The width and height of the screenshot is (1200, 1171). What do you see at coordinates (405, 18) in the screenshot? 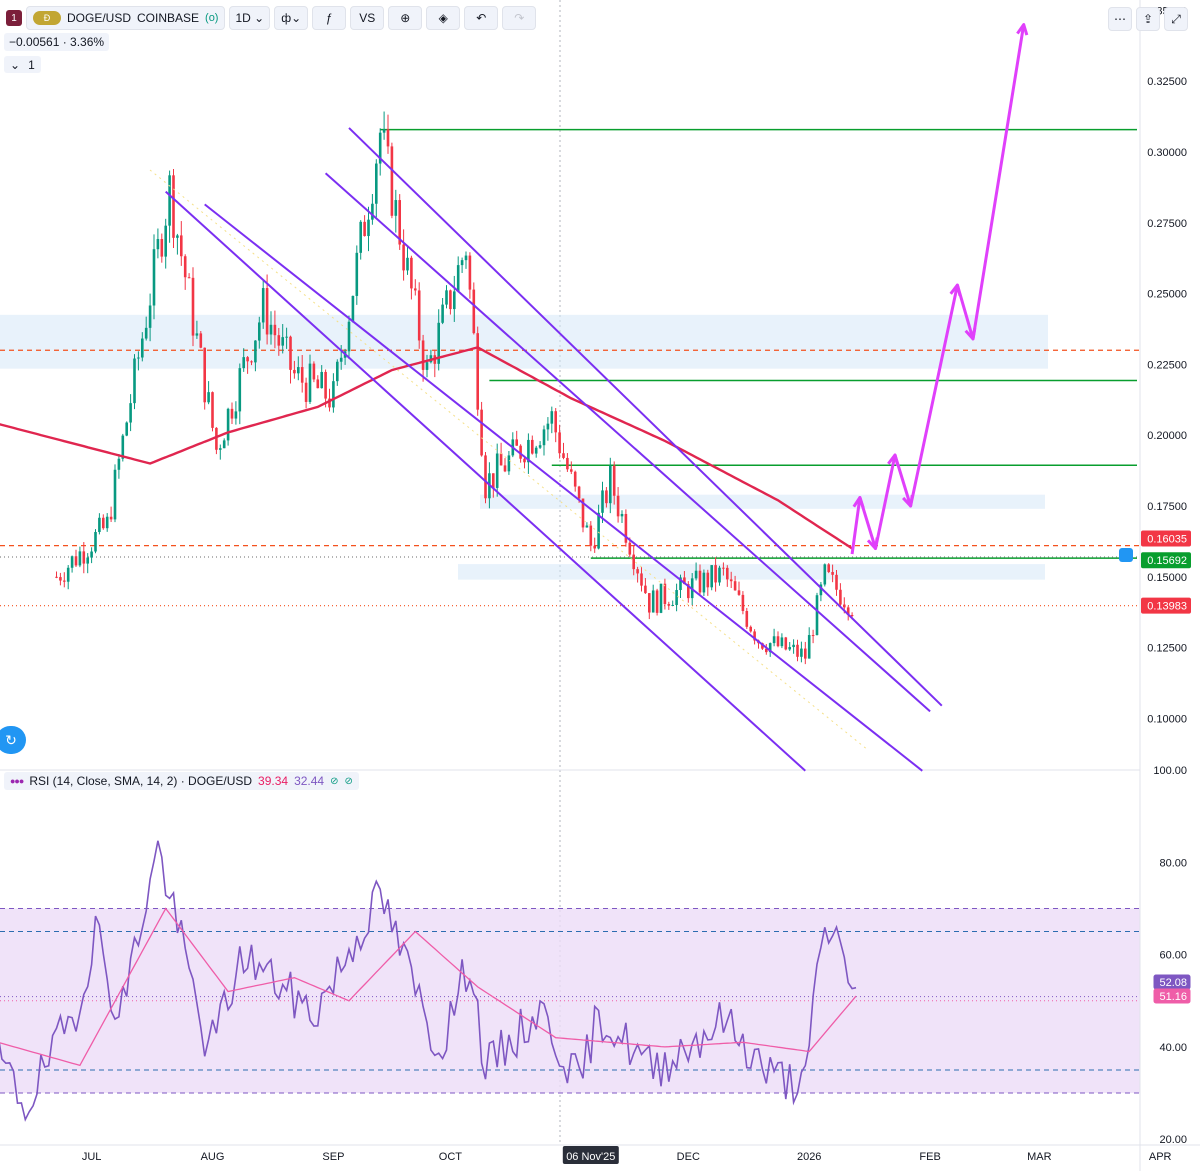
I see `alert-button: ⊕` at bounding box center [405, 18].